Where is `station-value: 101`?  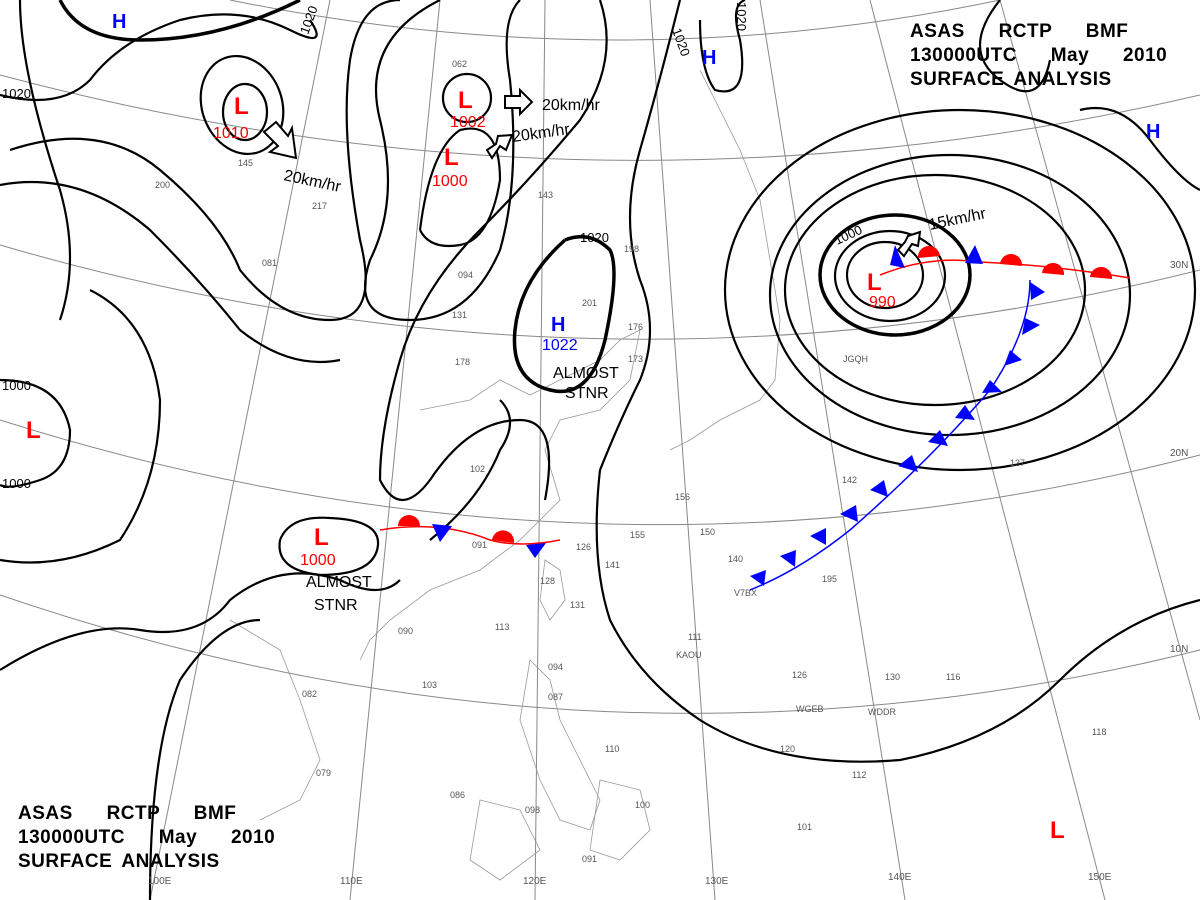
station-value: 101 is located at coordinates (804, 827).